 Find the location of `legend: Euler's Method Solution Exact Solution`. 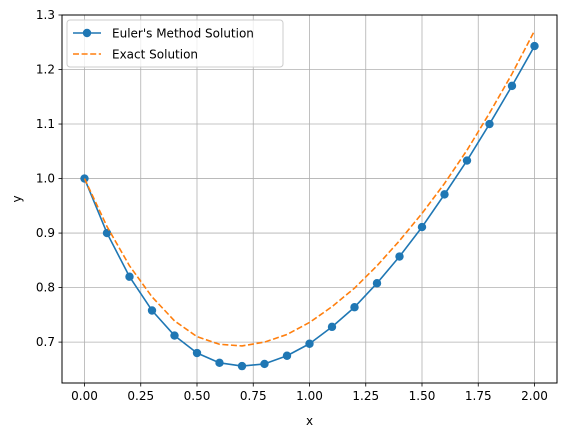

legend: Euler's Method Solution Exact Solution is located at coordinates (175, 43).